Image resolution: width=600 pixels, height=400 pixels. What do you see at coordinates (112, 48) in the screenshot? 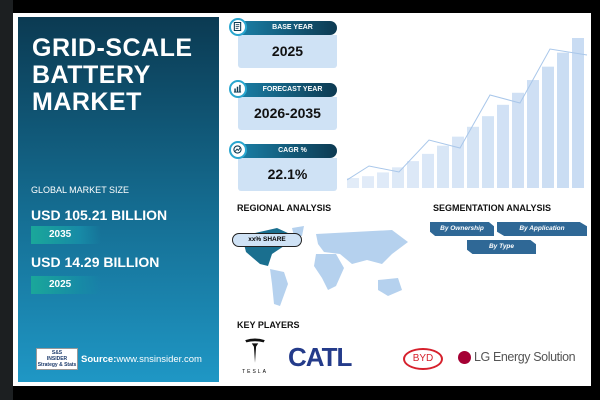
I see `title-line: GRID-SCALE` at bounding box center [112, 48].